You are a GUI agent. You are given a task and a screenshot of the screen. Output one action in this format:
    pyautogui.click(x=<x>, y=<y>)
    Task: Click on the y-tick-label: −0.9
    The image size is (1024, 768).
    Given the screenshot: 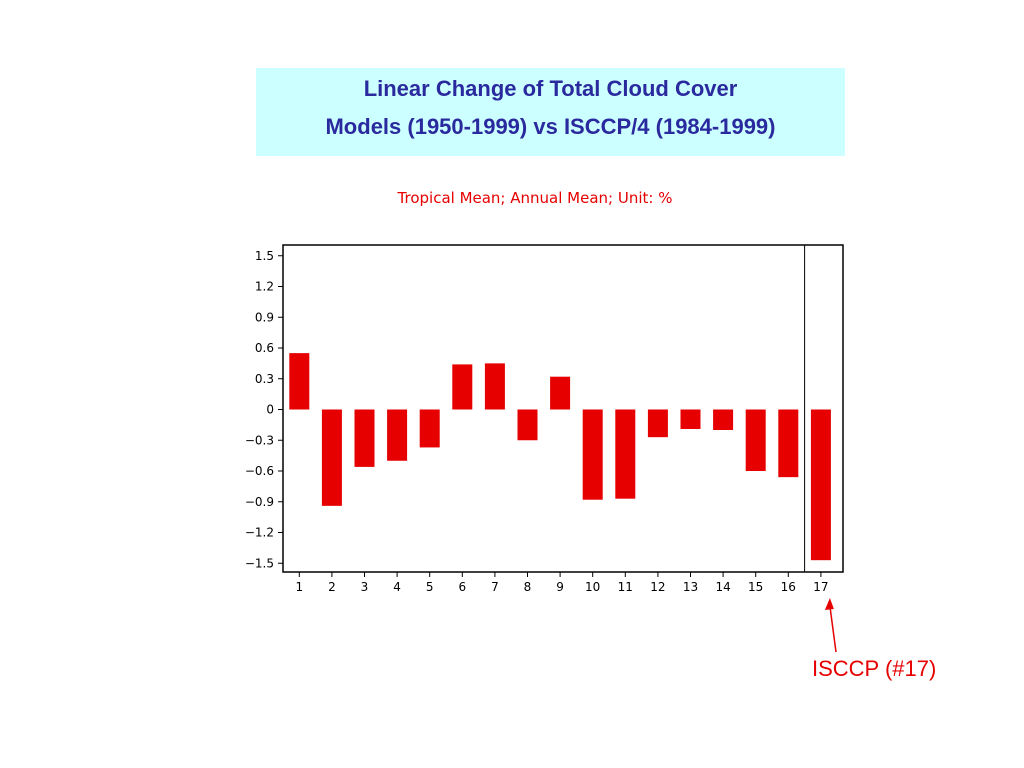 What is the action you would take?
    pyautogui.click(x=259, y=502)
    